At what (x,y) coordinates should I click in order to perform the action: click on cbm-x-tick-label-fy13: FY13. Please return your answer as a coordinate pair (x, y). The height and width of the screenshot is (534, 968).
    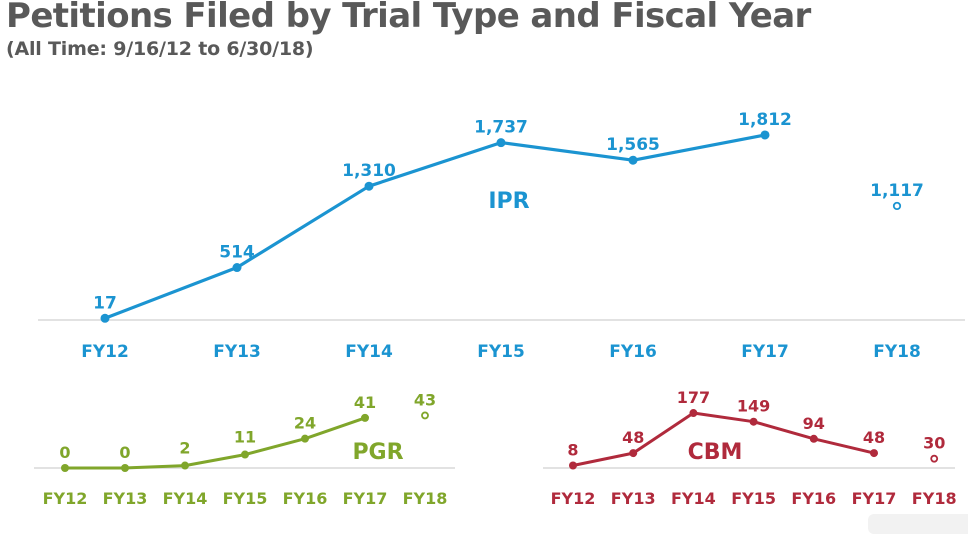
    Looking at the image, I should click on (633, 498).